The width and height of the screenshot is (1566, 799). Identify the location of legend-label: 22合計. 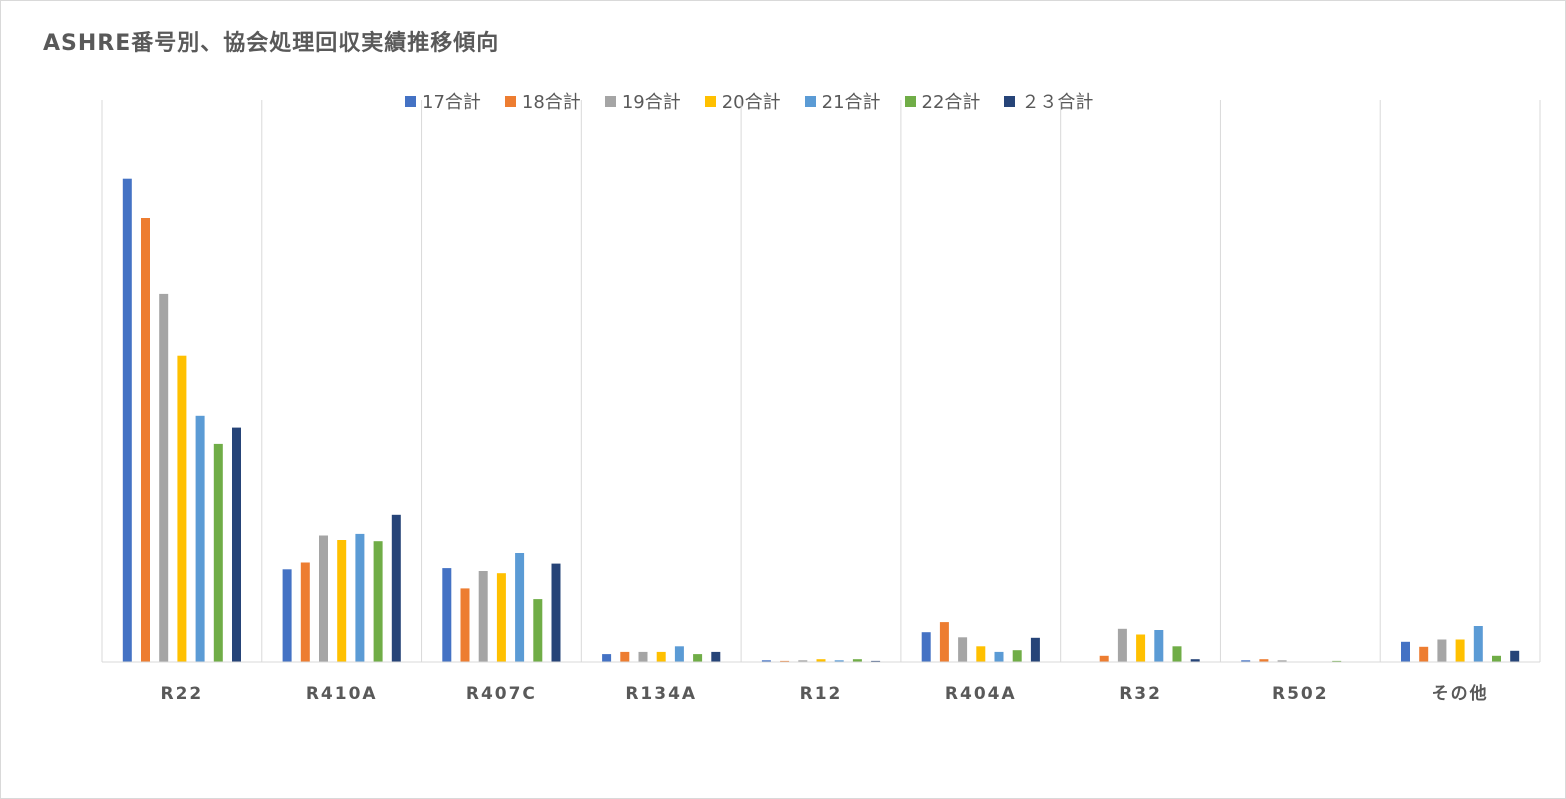
(951, 102).